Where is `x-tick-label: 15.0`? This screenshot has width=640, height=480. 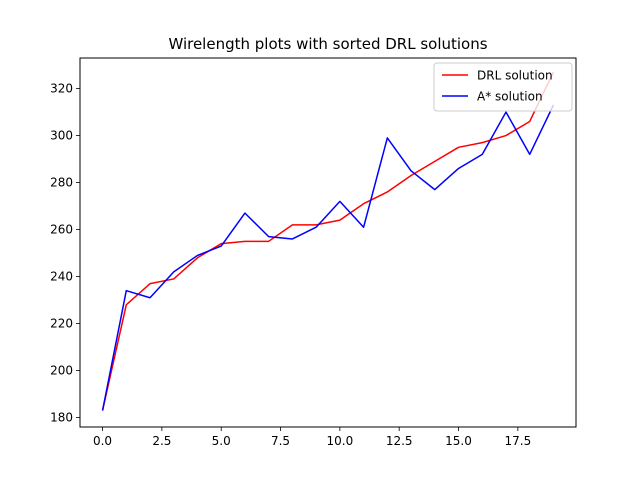 x-tick-label: 15.0 is located at coordinates (458, 441).